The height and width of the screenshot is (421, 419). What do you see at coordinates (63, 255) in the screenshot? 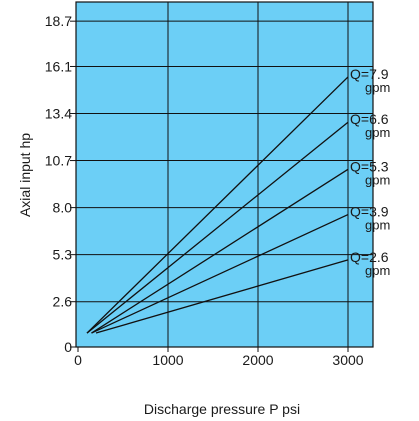
I see `y-tick-label: 5.3` at bounding box center [63, 255].